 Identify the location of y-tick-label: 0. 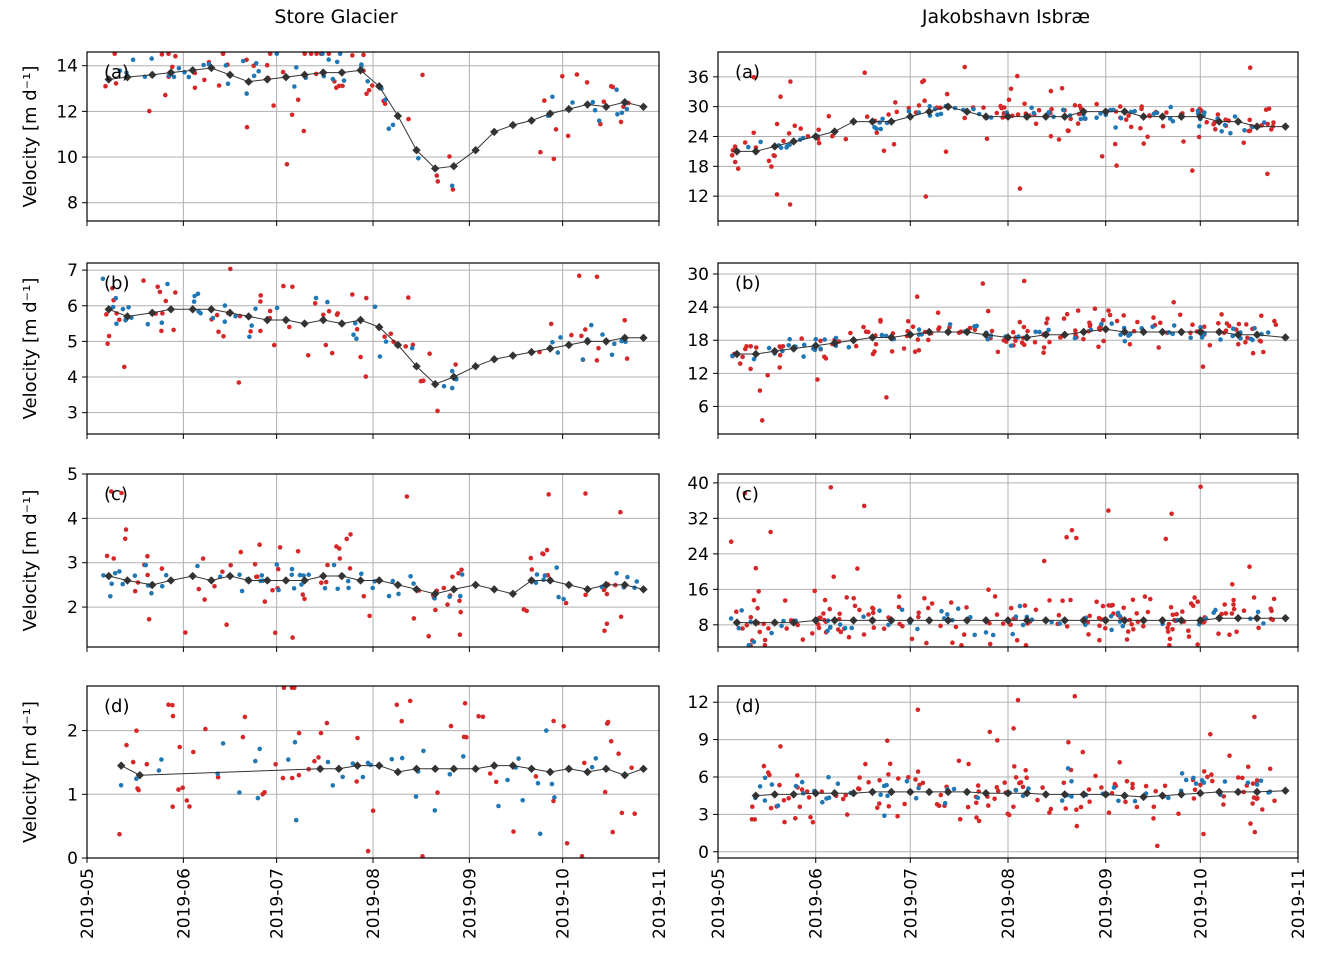
(703, 853).